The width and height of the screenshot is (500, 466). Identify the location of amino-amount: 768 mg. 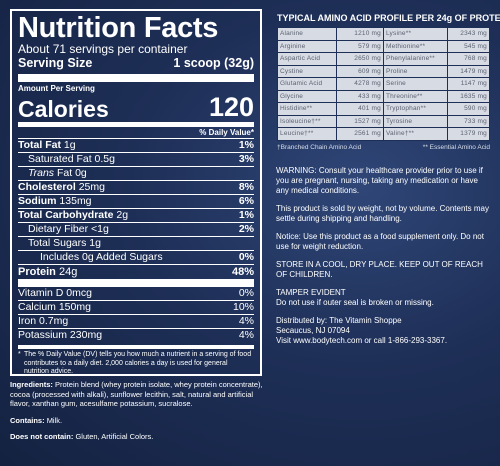
(468, 59).